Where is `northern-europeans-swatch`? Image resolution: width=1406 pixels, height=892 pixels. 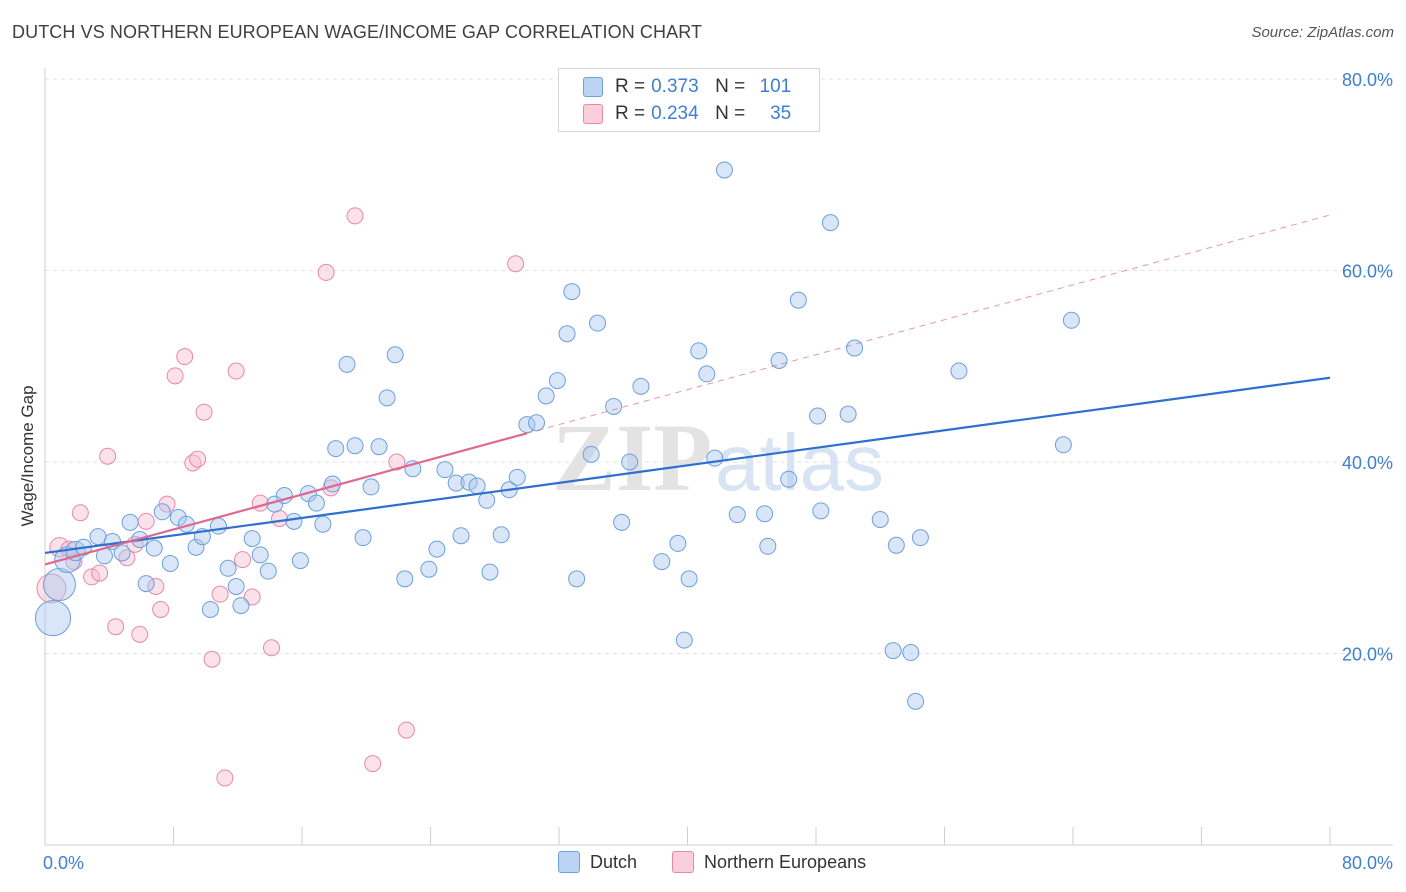 northern-europeans-swatch is located at coordinates (593, 114).